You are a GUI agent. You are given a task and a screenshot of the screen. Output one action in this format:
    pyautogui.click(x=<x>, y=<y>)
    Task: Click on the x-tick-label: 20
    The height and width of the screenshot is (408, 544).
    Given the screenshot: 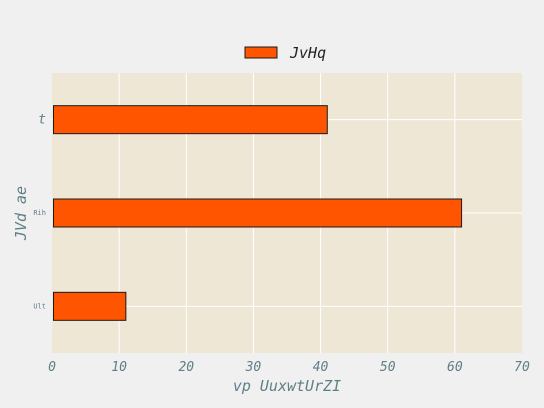 What is the action you would take?
    pyautogui.click(x=186, y=367)
    